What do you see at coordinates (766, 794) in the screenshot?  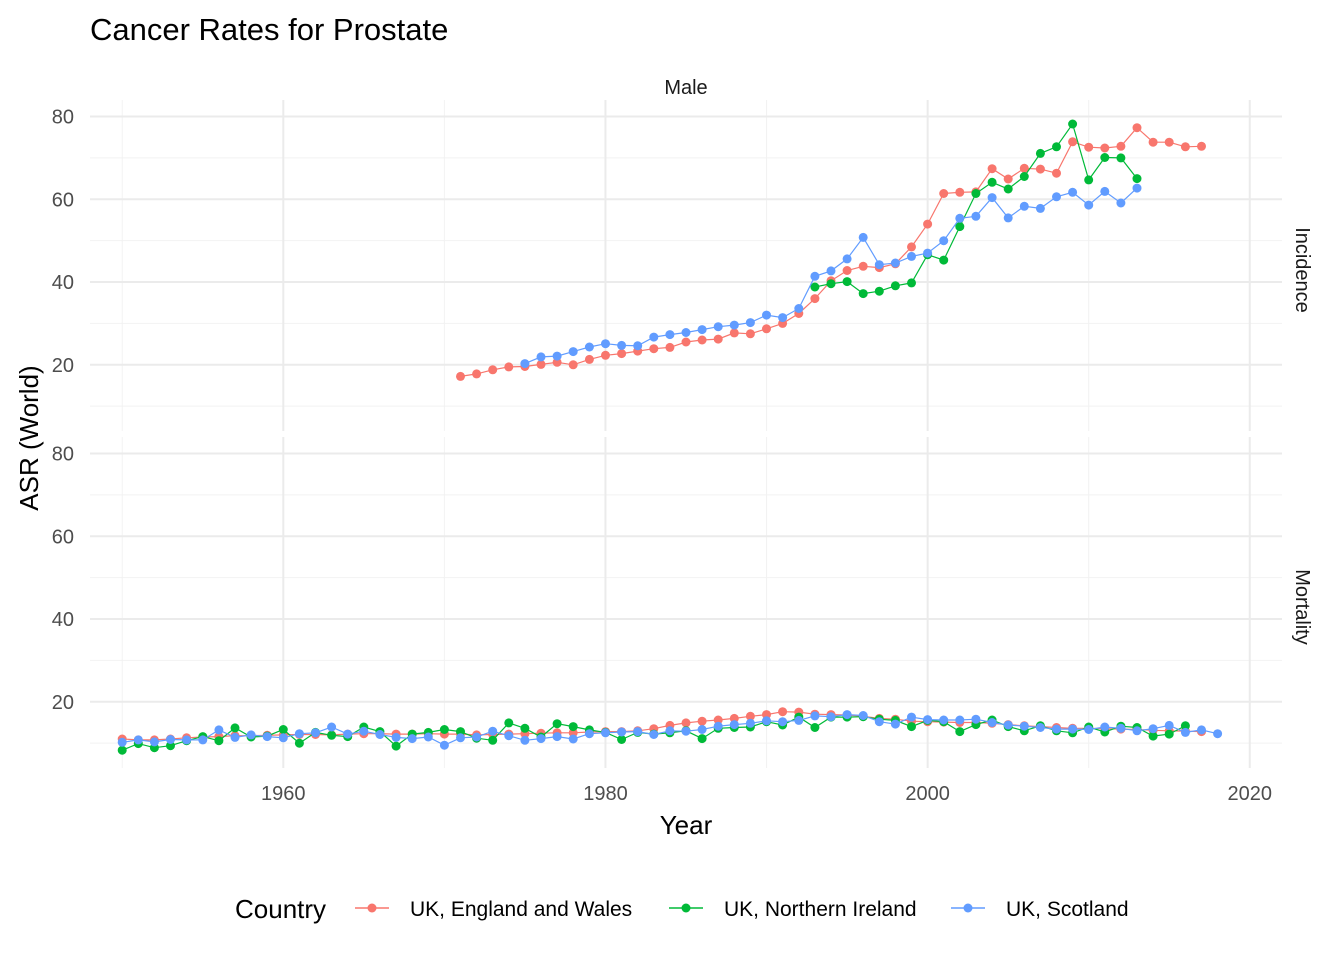 I see `x-axis-ticks: 1960 1980 2000 2020` at bounding box center [766, 794].